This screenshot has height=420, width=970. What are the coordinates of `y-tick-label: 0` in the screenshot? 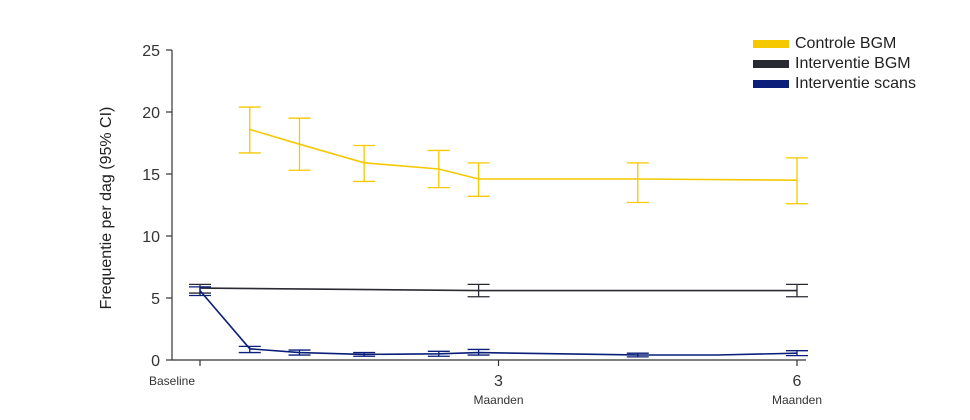 It's located at (155, 361).